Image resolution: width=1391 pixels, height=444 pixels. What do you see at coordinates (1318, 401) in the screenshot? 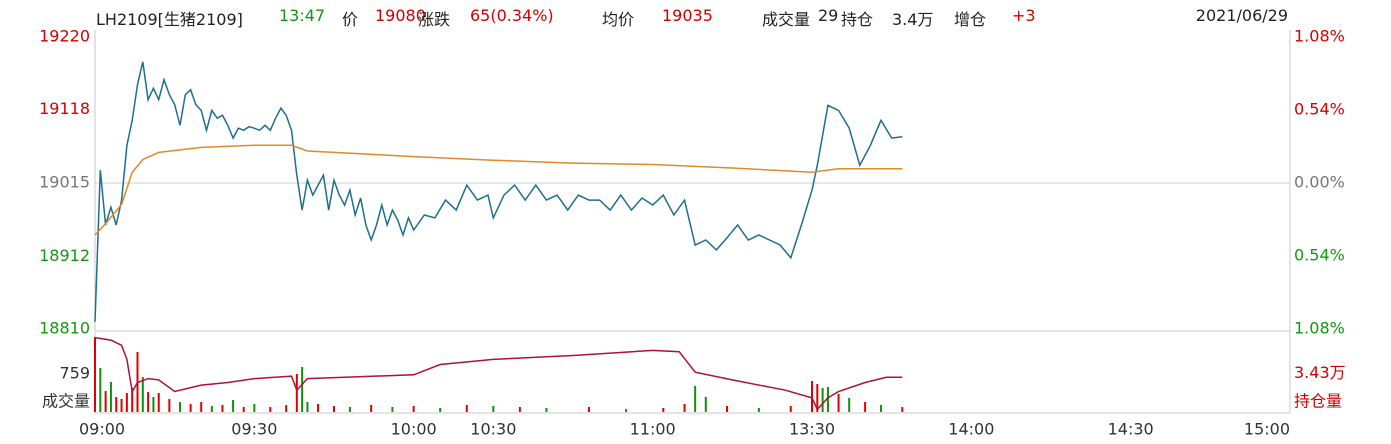
I see `y2-axis-label: 持仓量` at bounding box center [1318, 401].